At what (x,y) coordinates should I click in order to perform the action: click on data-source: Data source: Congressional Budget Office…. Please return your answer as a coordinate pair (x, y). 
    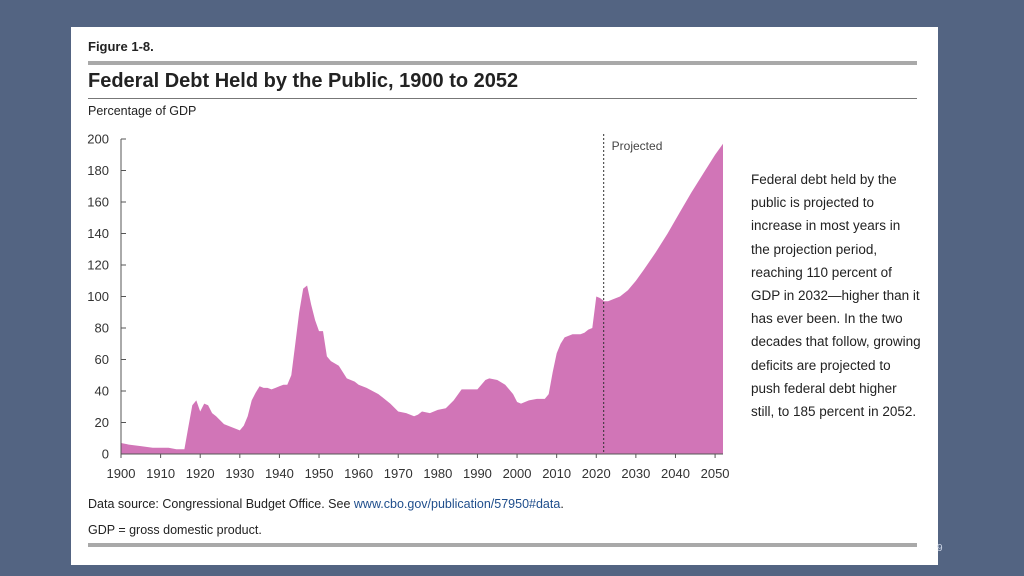
    Looking at the image, I should click on (326, 504).